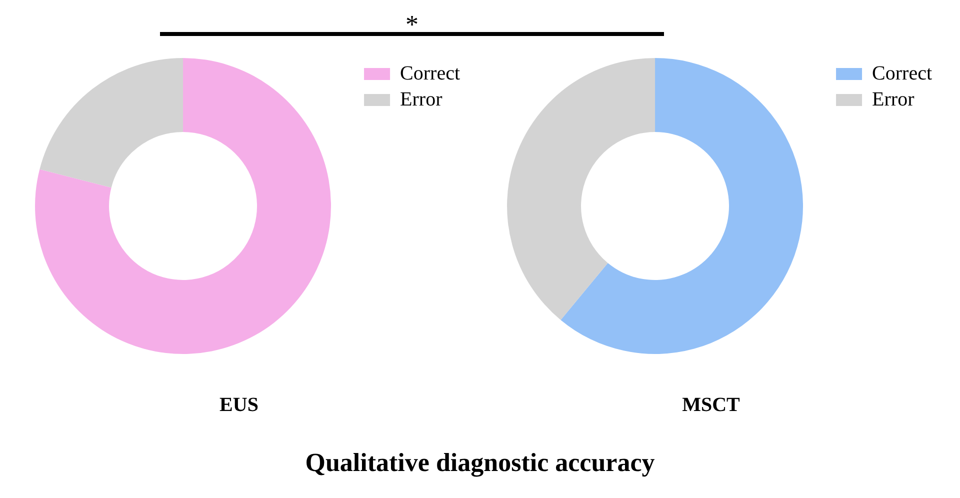 The image size is (960, 498). I want to click on text: EUS, so click(239, 405).